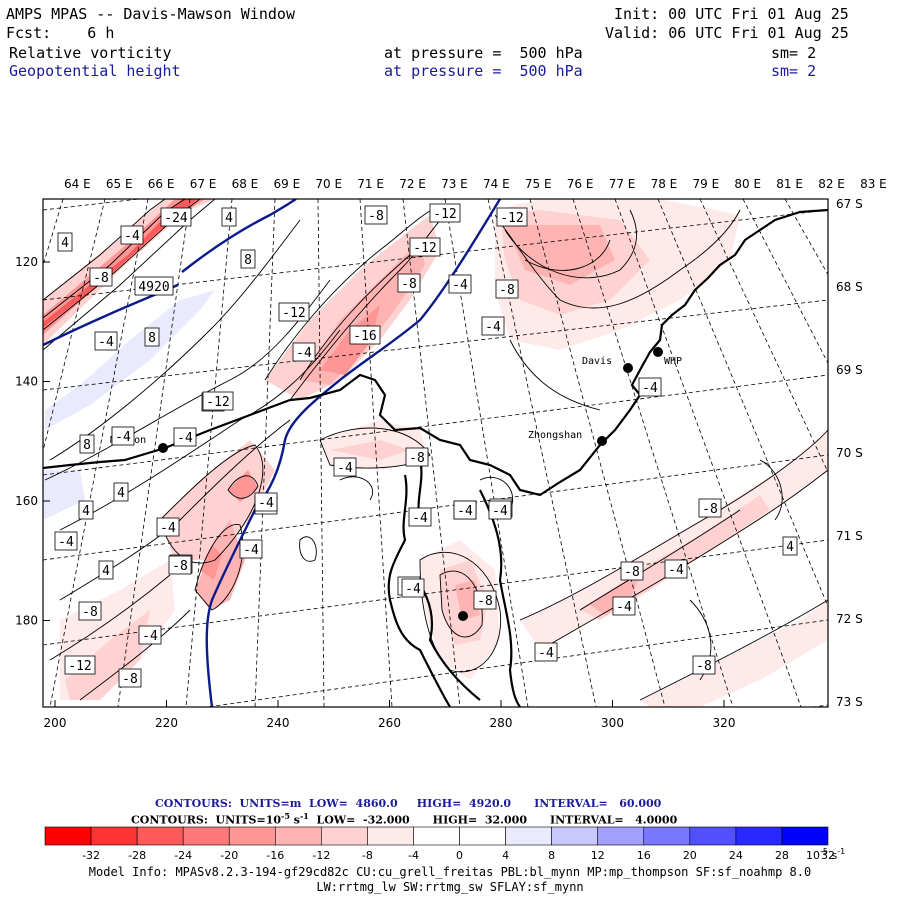 This screenshot has width=900, height=900. What do you see at coordinates (849, 453) in the screenshot?
I see `lat-label: 70 S` at bounding box center [849, 453].